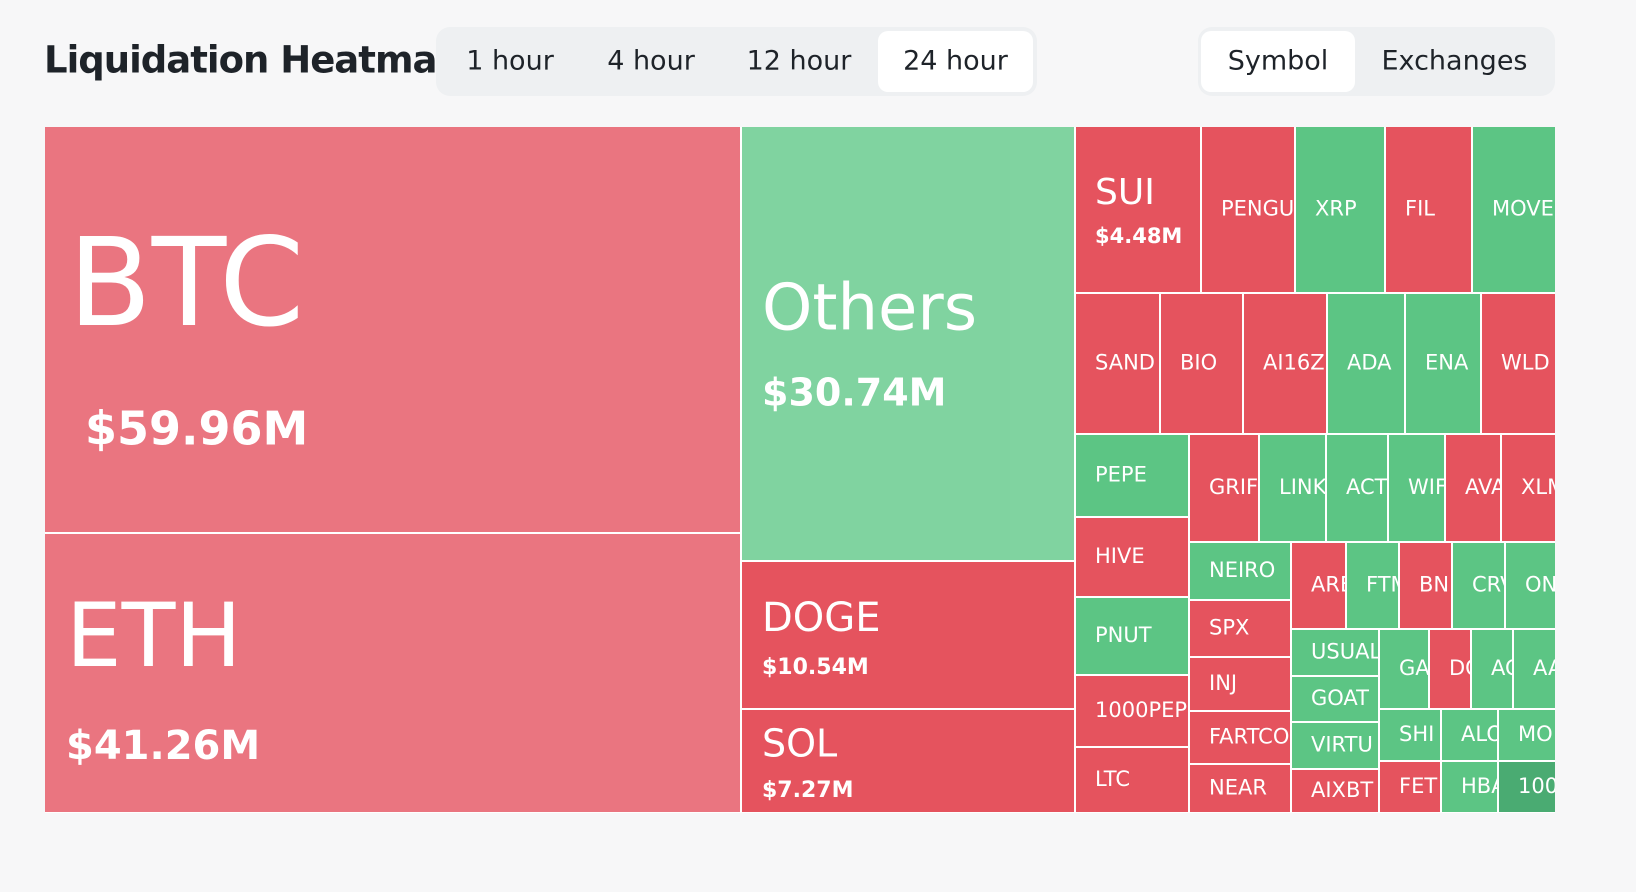 The image size is (1636, 892). I want to click on tile: MOVE, so click(1514, 209).